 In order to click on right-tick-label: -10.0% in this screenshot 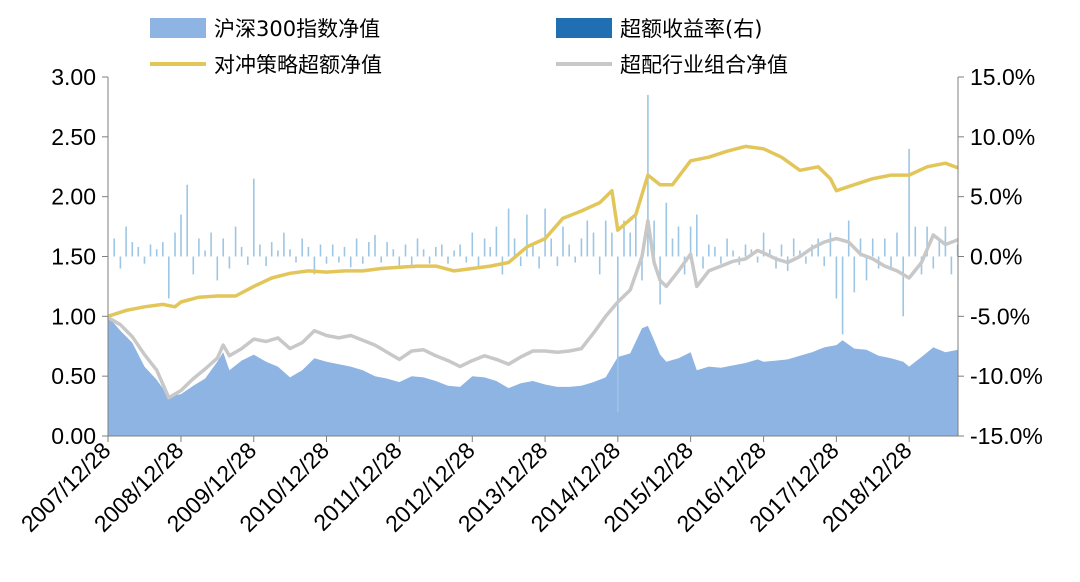, I will do `click(1006, 376)`.